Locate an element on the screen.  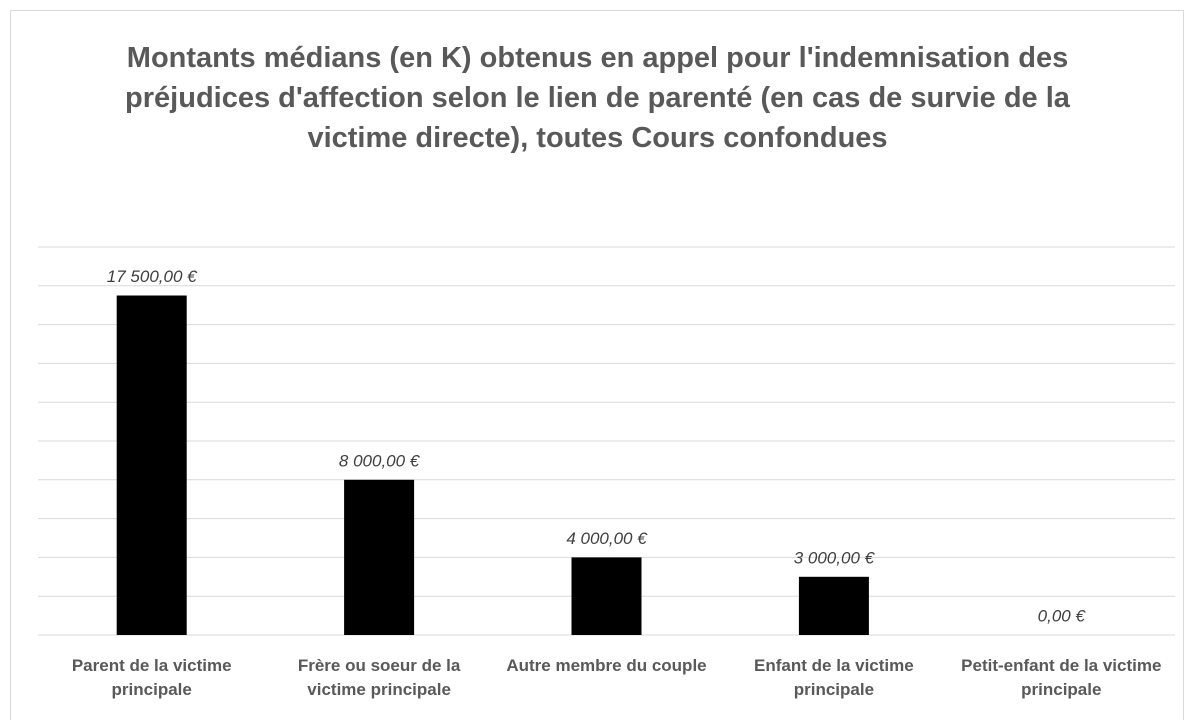
data-label: 17 500,00 € is located at coordinates (152, 276).